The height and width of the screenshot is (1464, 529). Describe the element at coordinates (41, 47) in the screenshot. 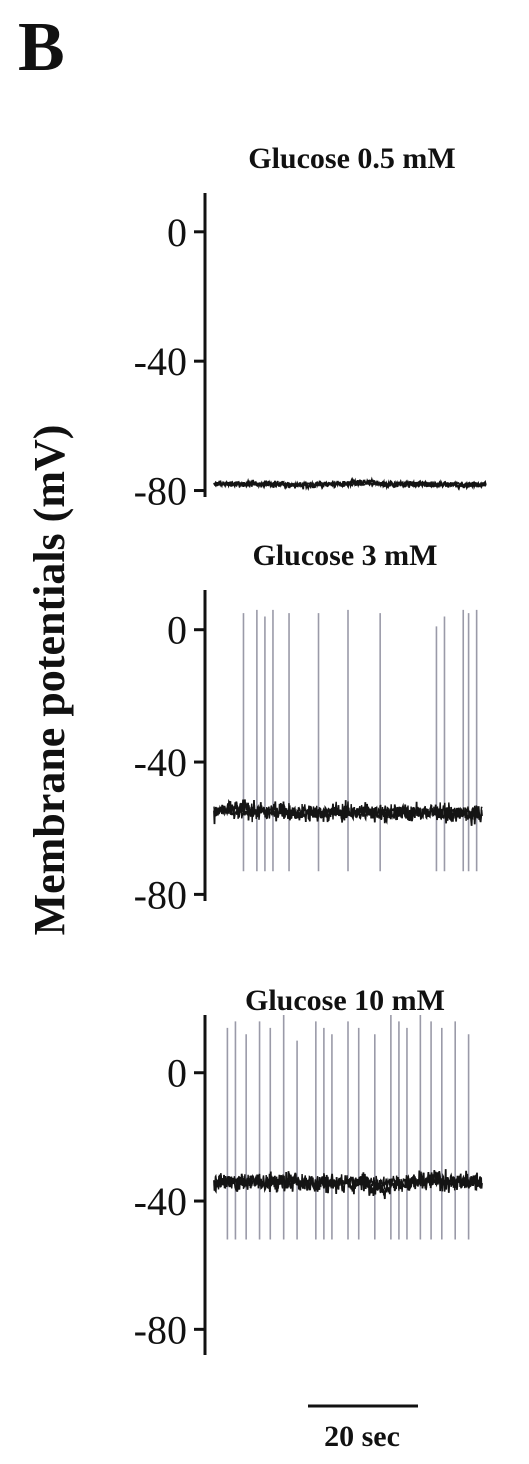

I see `panel-label: B` at that location.